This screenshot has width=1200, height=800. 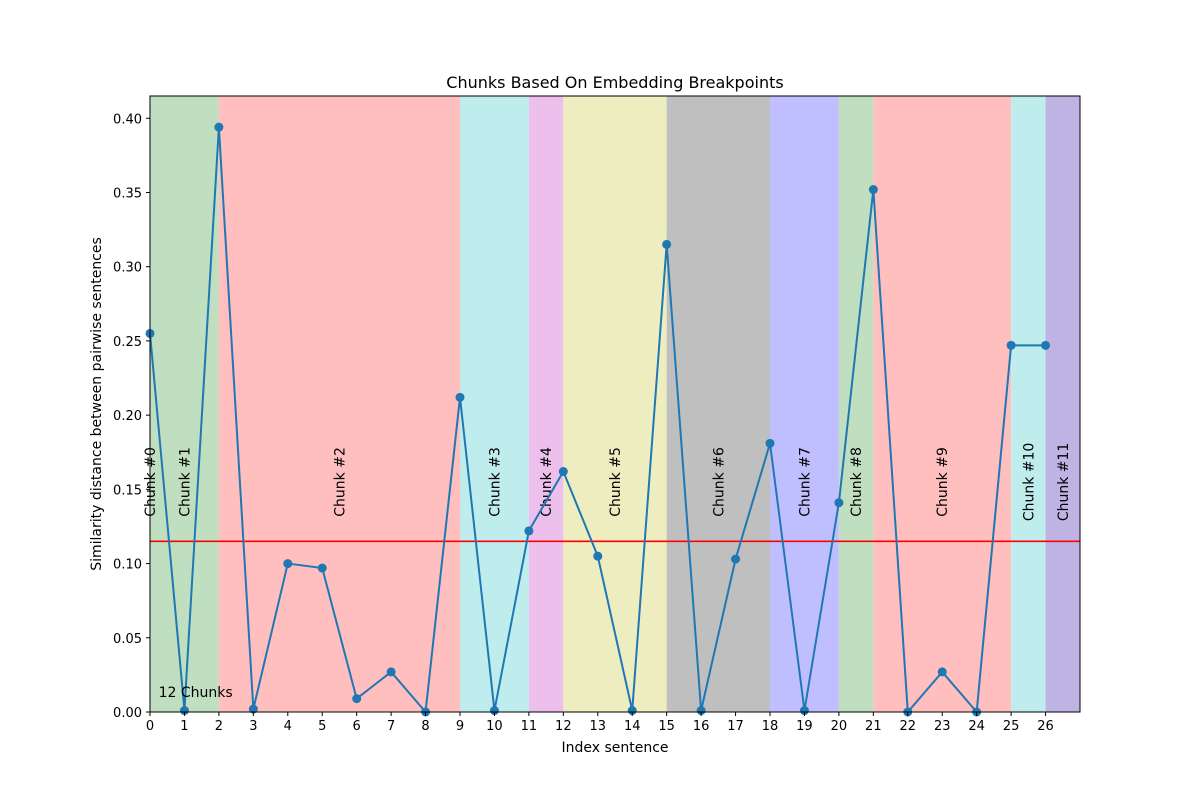 What do you see at coordinates (770, 726) in the screenshot?
I see `x-tick-label: 18` at bounding box center [770, 726].